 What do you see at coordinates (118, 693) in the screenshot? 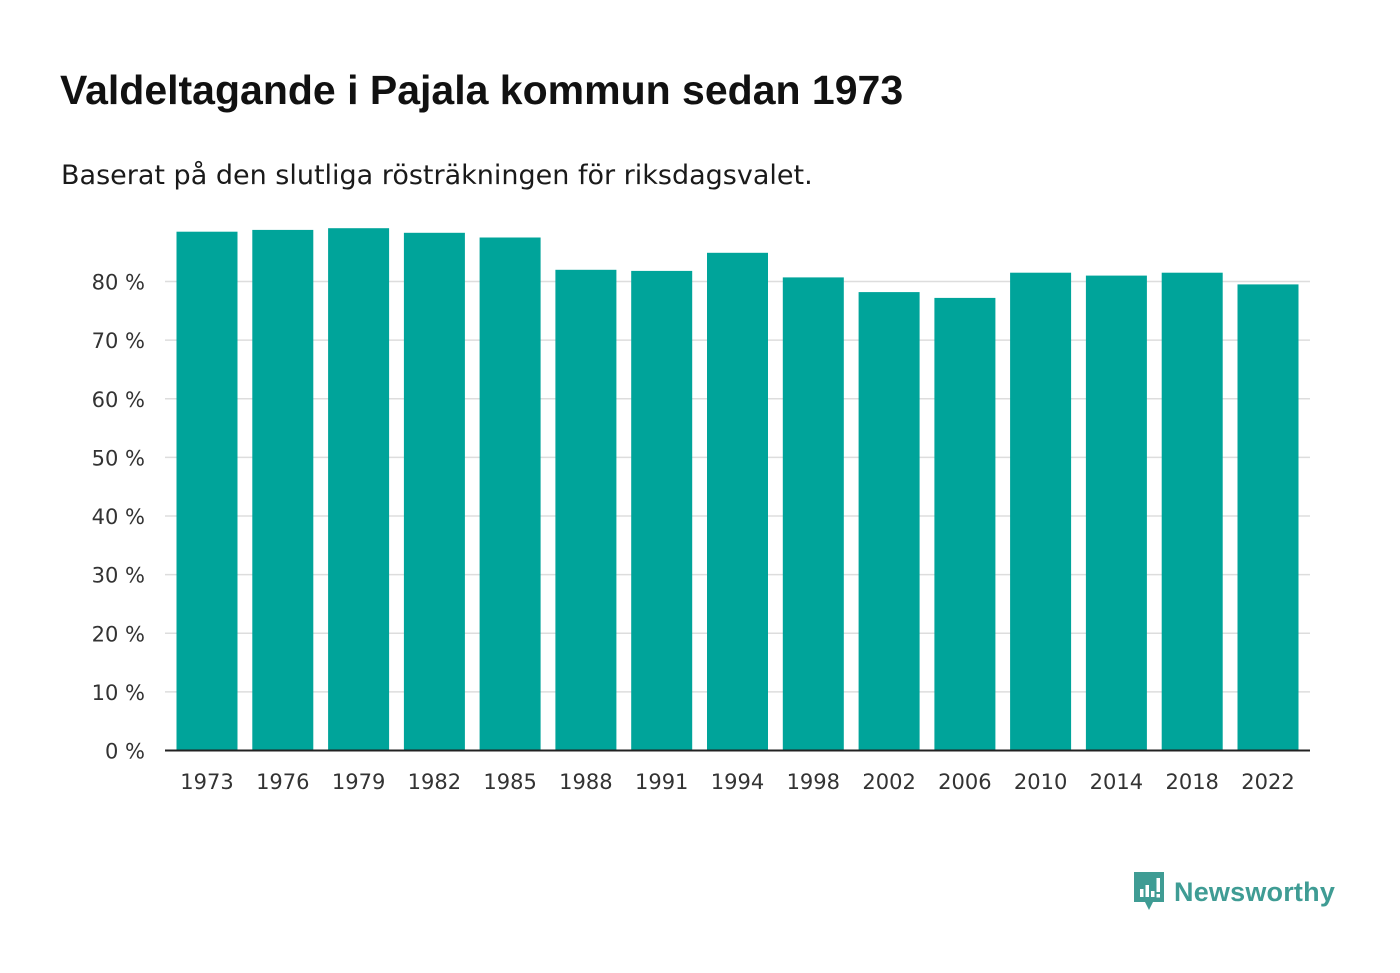
I see `y-tick-label: 10 %` at bounding box center [118, 693].